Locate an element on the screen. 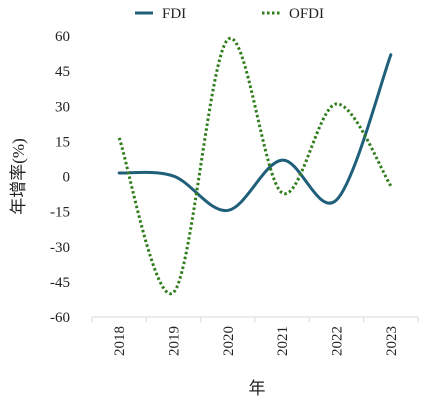  y-tick-label: -60 is located at coordinates (60, 318).